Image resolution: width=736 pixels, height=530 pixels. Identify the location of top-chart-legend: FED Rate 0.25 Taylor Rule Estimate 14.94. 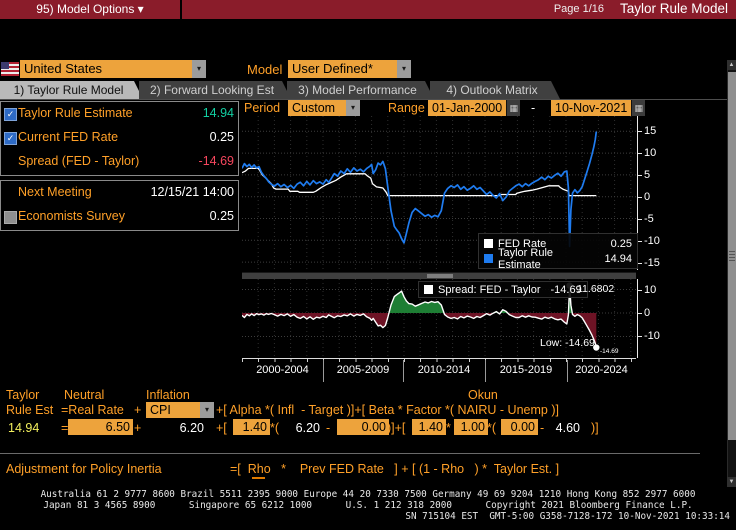
(558, 252).